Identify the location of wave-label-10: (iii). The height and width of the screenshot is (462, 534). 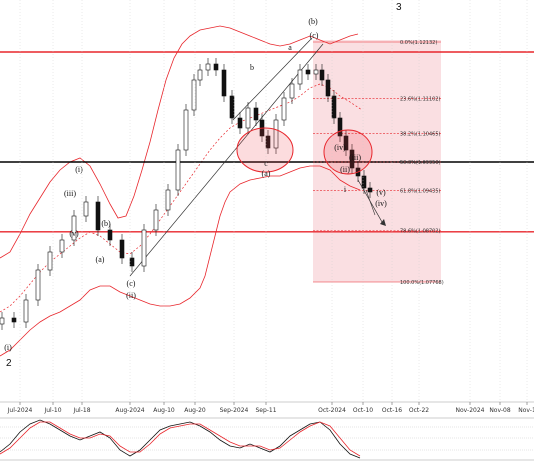
(355, 157).